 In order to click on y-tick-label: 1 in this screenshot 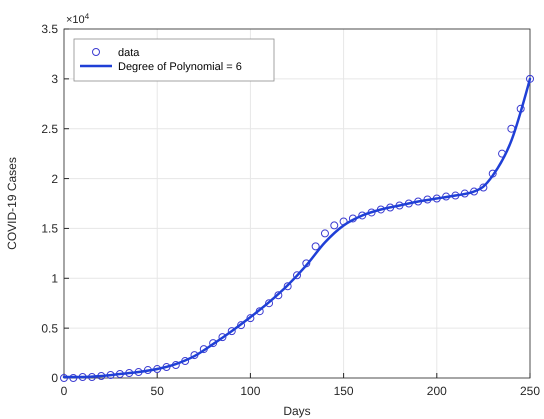, I will do `click(54, 278)`.